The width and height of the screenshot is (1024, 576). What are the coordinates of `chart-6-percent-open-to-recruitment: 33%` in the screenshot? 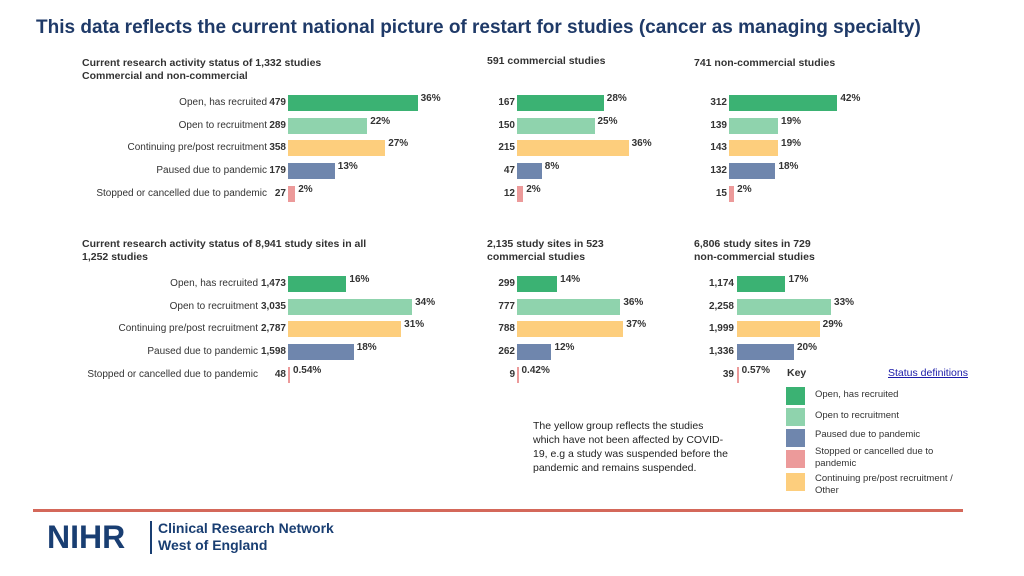 It's located at (844, 302).